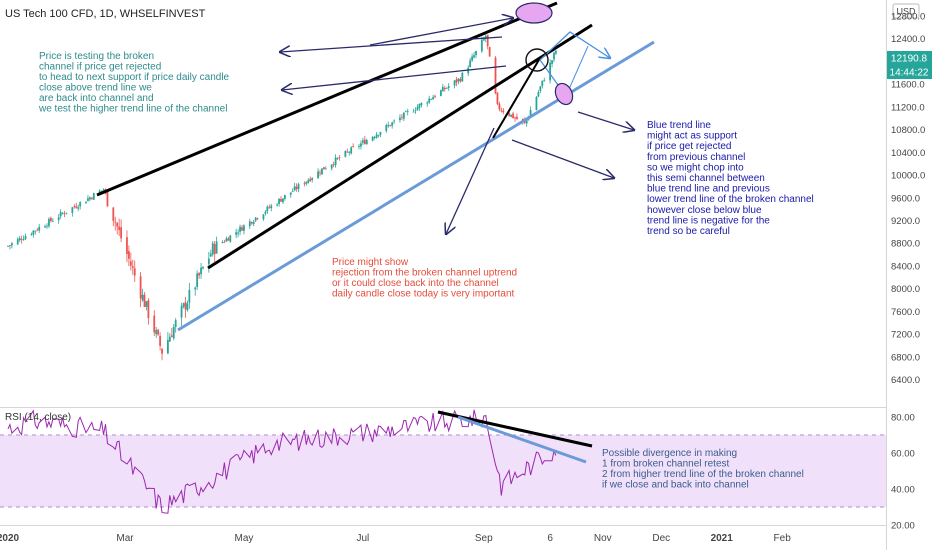 The width and height of the screenshot is (932, 550). I want to click on arrow-to-right-lower, so click(562, 158).